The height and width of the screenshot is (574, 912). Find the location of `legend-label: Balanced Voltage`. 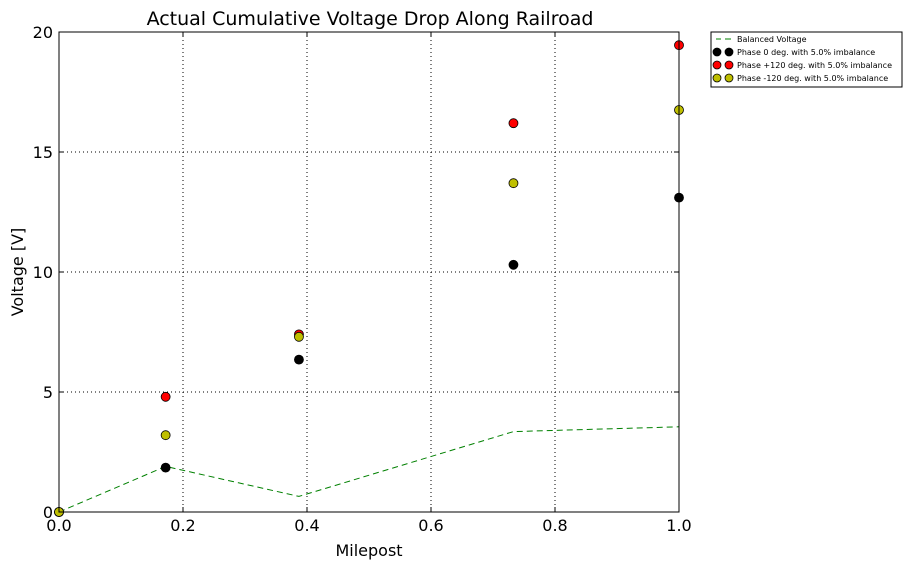

legend-label: Balanced Voltage is located at coordinates (772, 39).